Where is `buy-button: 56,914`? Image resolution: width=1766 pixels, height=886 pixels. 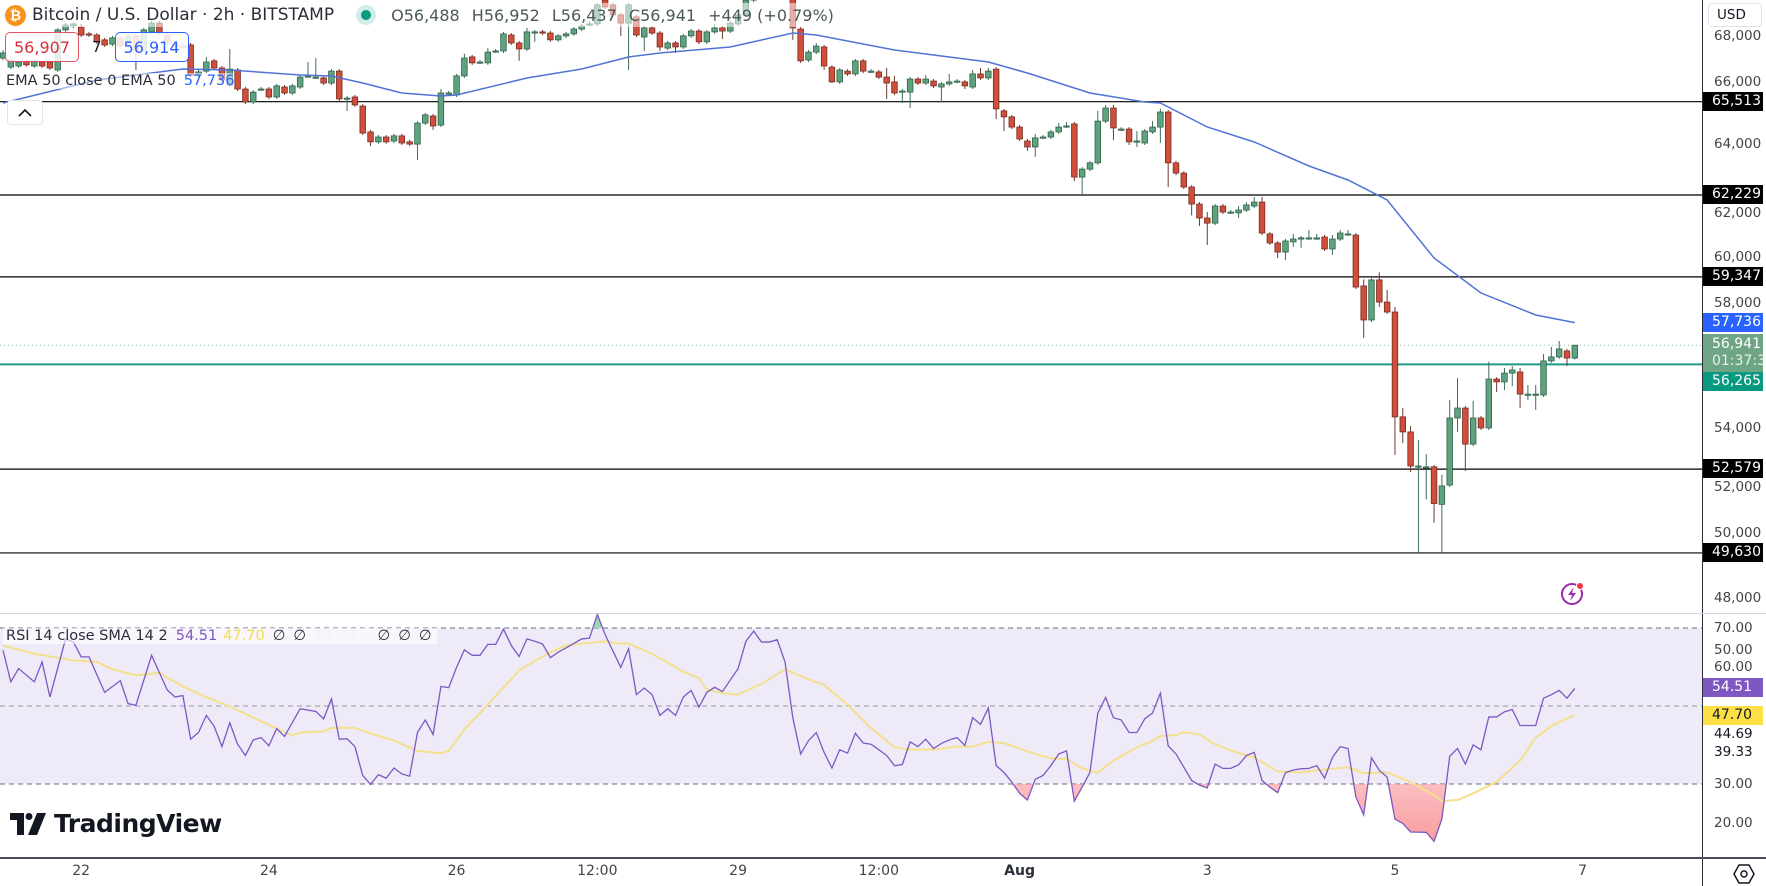
buy-button: 56,914 is located at coordinates (151, 47).